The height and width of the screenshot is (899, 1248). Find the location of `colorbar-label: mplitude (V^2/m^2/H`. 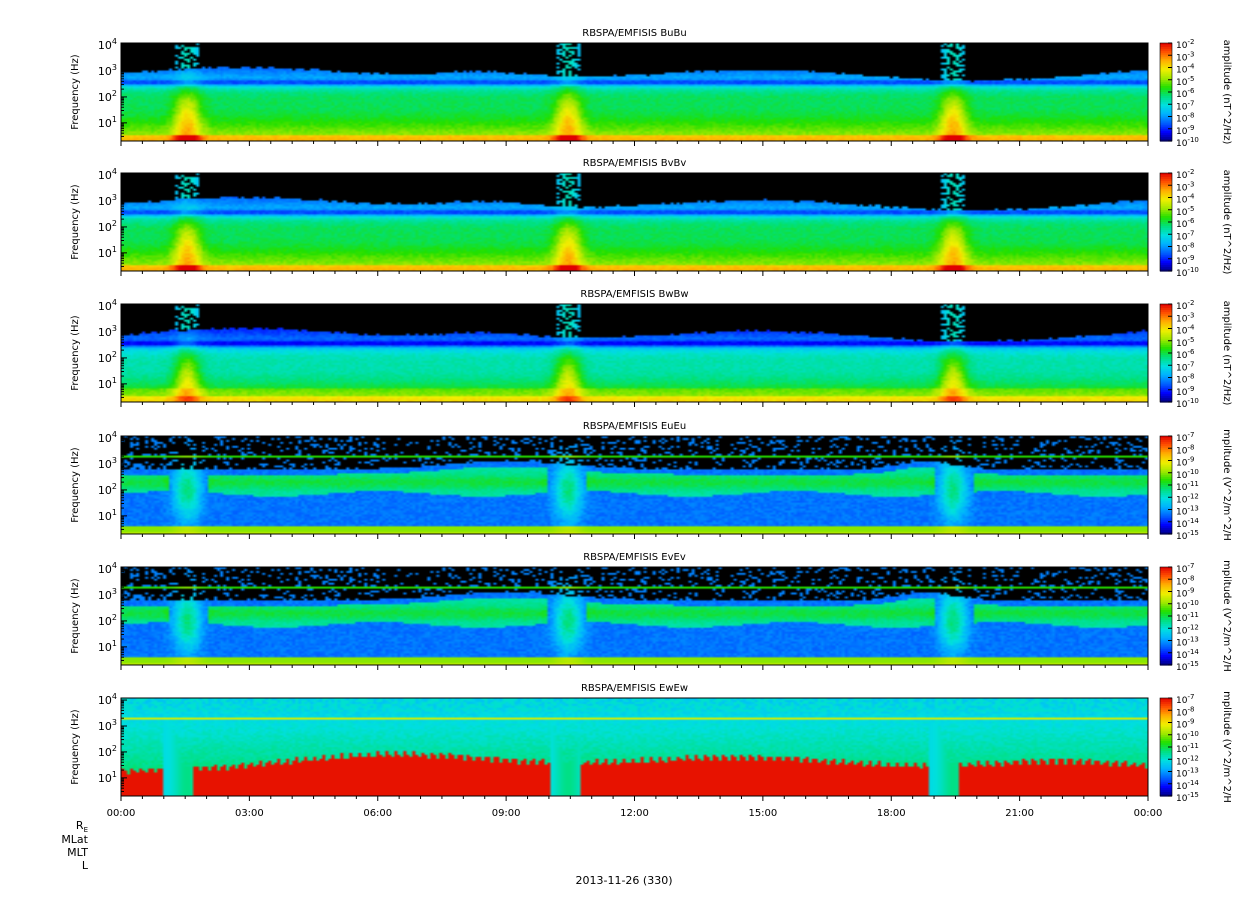

colorbar-label: mplitude (V^2/m^2/H is located at coordinates (1226, 616).